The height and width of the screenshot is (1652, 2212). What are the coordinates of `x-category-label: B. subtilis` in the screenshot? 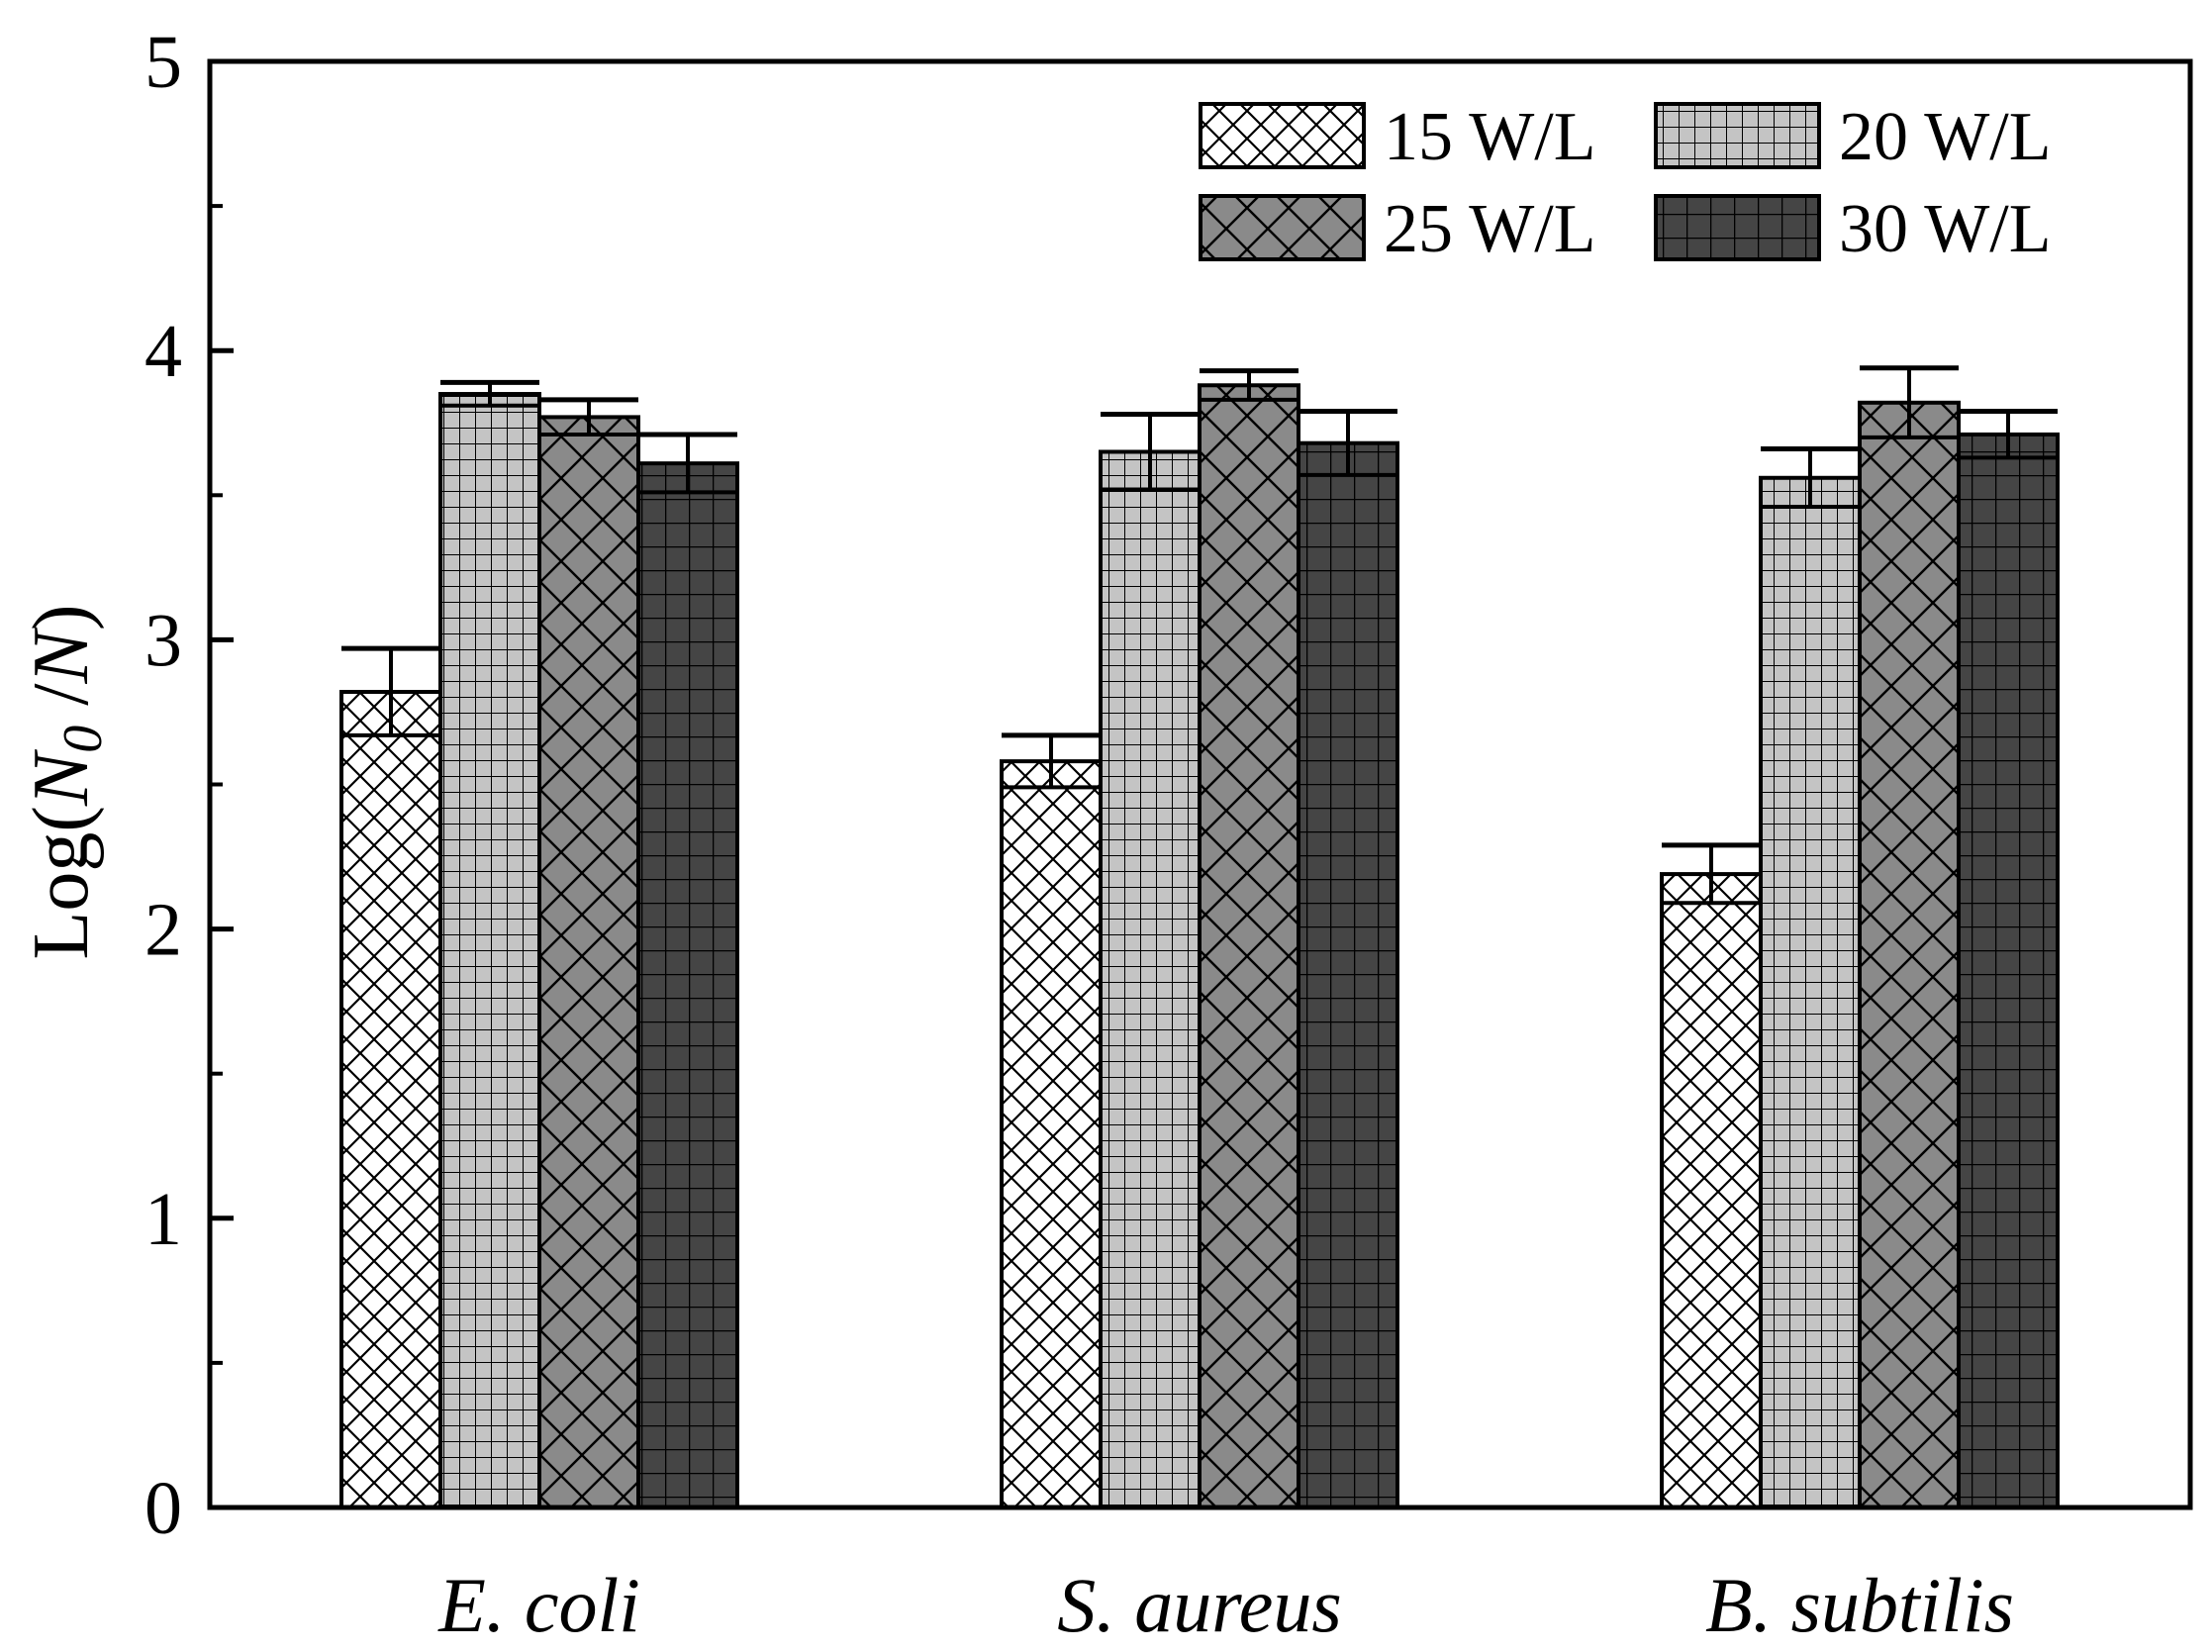 It's located at (1859, 1605).